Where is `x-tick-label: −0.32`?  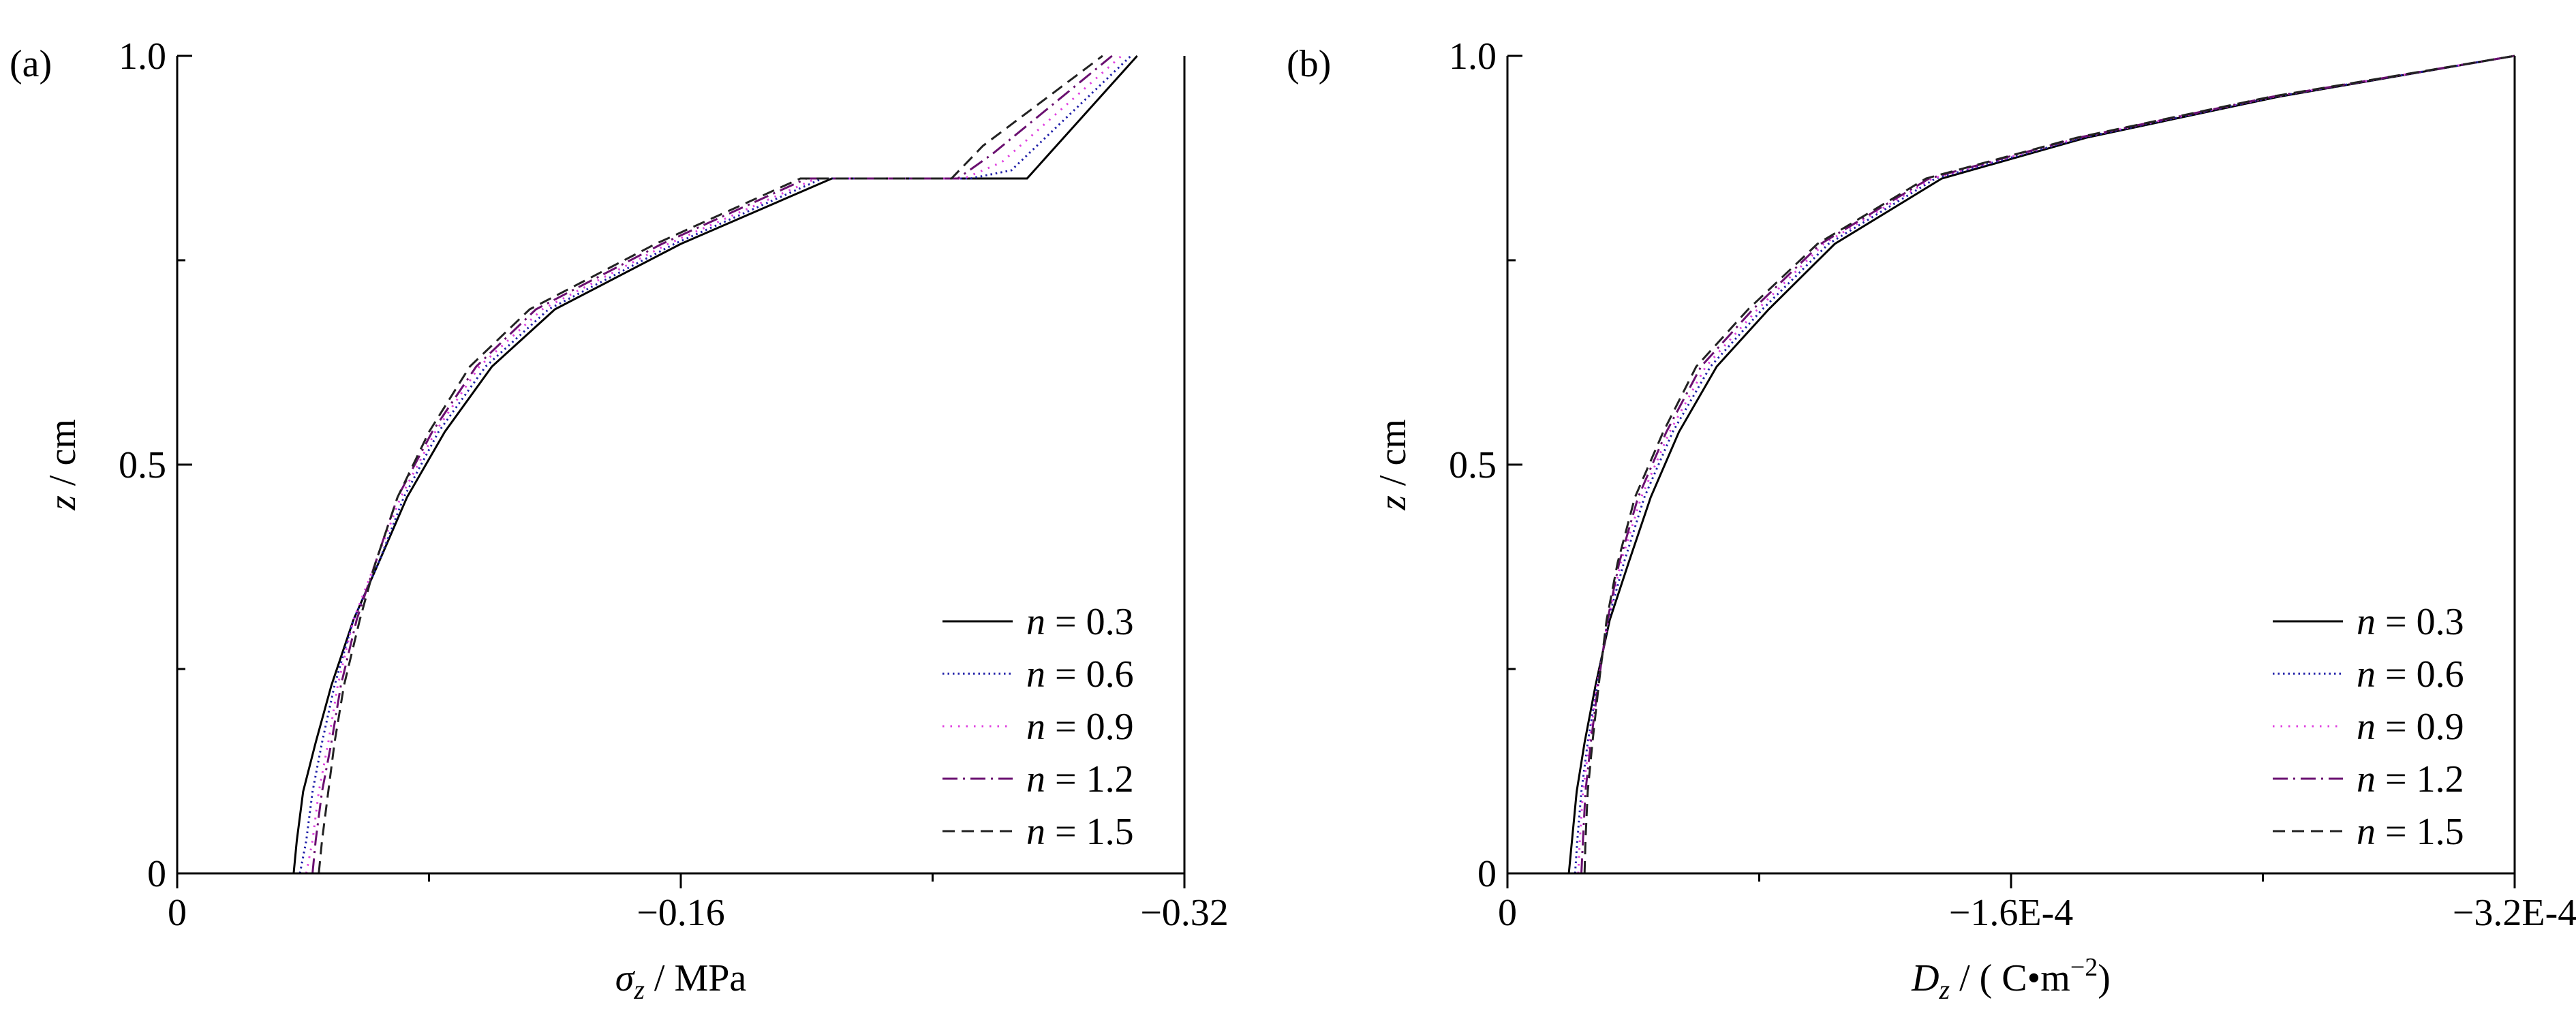 x-tick-label: −0.32 is located at coordinates (1184, 913).